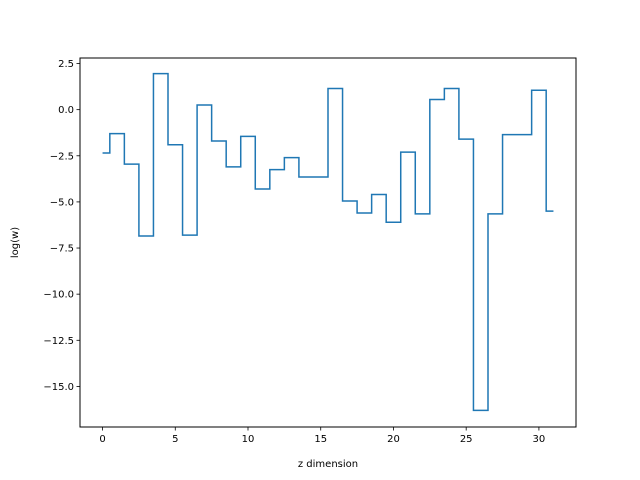 Image resolution: width=640 pixels, height=480 pixels. What do you see at coordinates (58, 387) in the screenshot?
I see `y-tick-label: −15.0` at bounding box center [58, 387].